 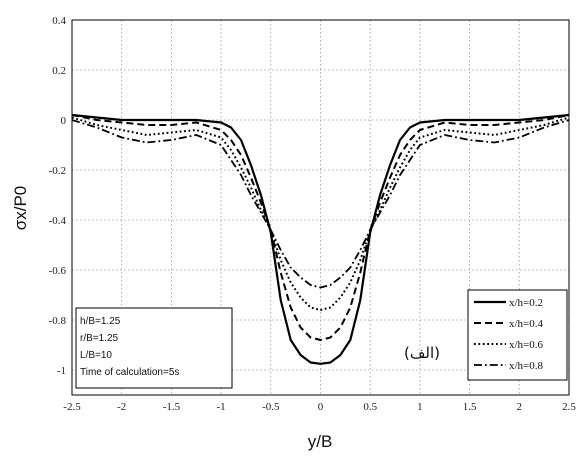 I want to click on legend-frame, so click(x=517, y=335).